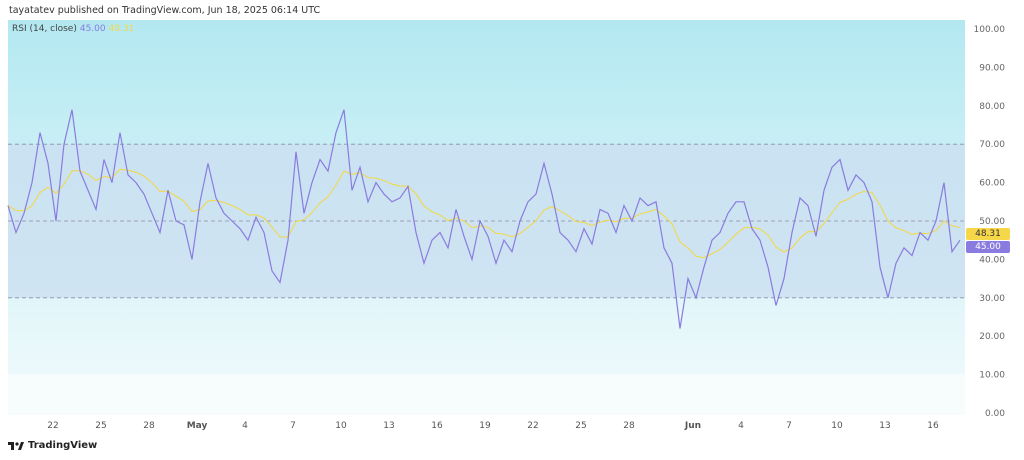 This screenshot has width=1024, height=460. What do you see at coordinates (486, 394) in the screenshot?
I see `lower-area` at bounding box center [486, 394].